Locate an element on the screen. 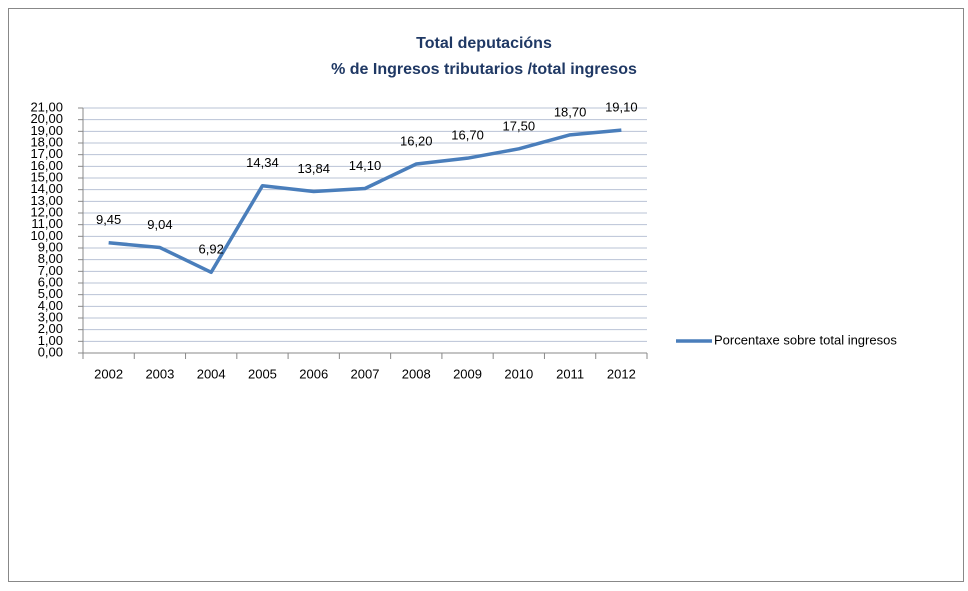 The height and width of the screenshot is (591, 968). y-tick-label: 2,00 is located at coordinates (50, 328).